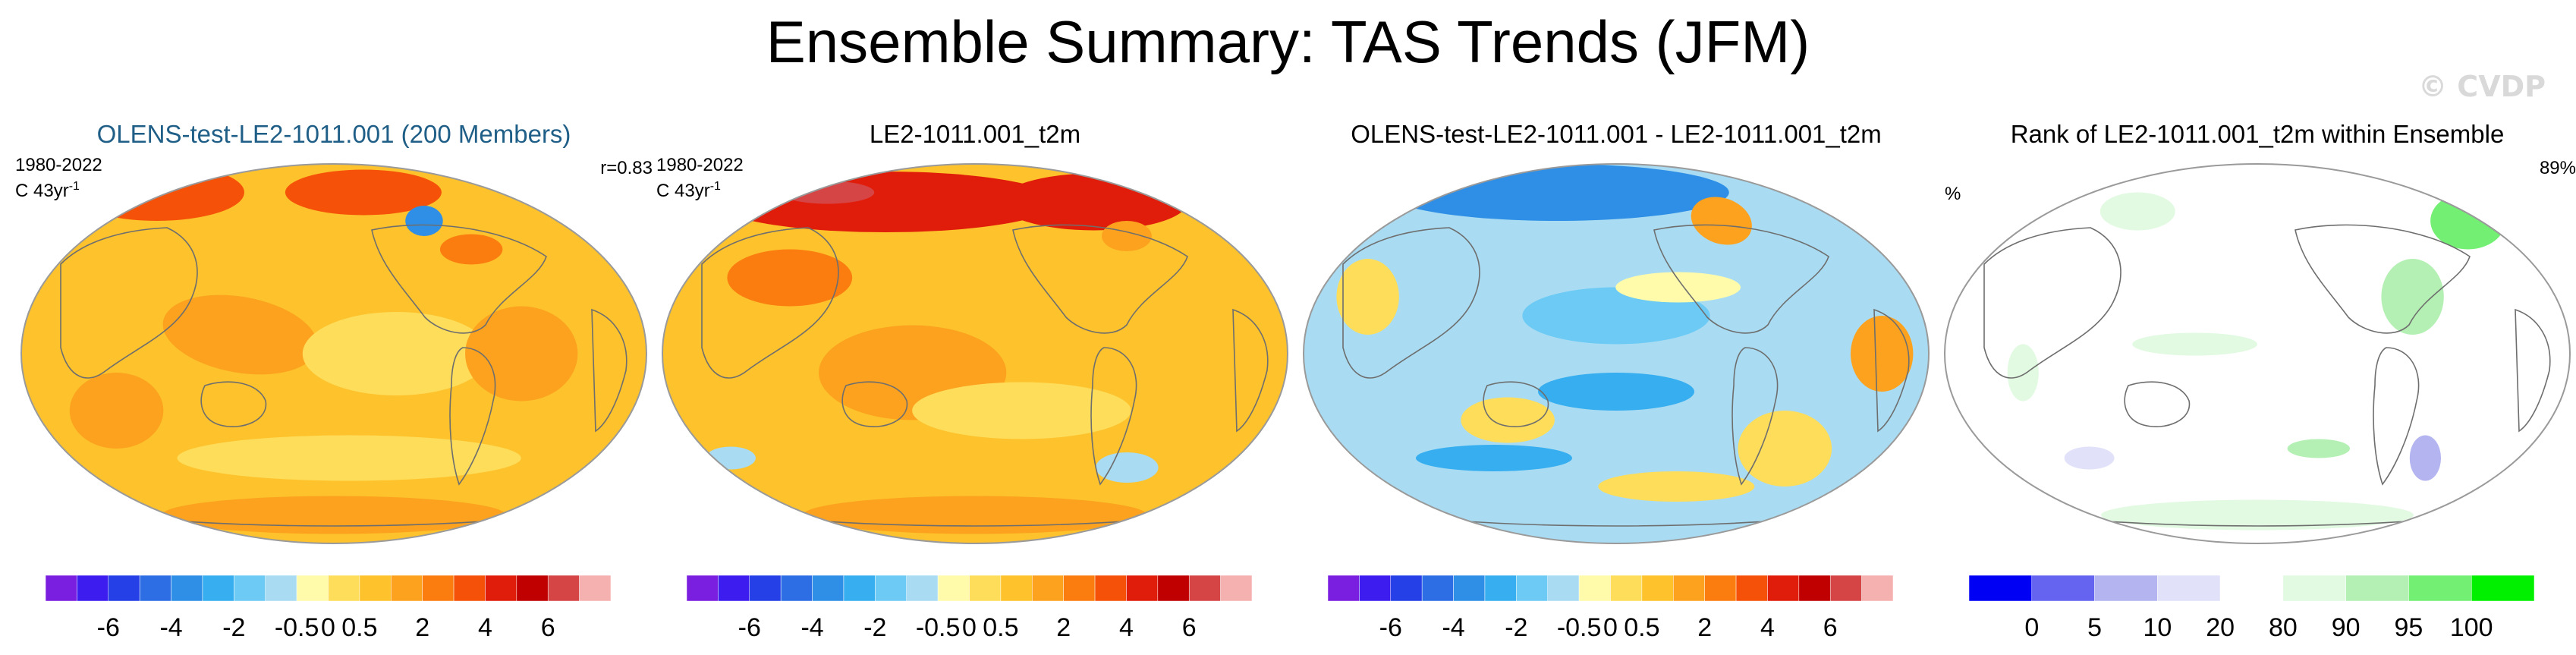 Image resolution: width=2576 pixels, height=655 pixels. I want to click on colorbar-tick-label: 0.5, so click(1641, 627).